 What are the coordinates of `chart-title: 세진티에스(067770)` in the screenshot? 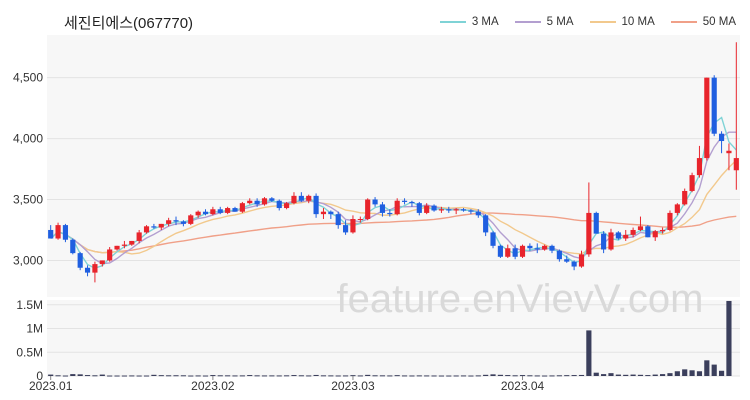 It's located at (129, 23).